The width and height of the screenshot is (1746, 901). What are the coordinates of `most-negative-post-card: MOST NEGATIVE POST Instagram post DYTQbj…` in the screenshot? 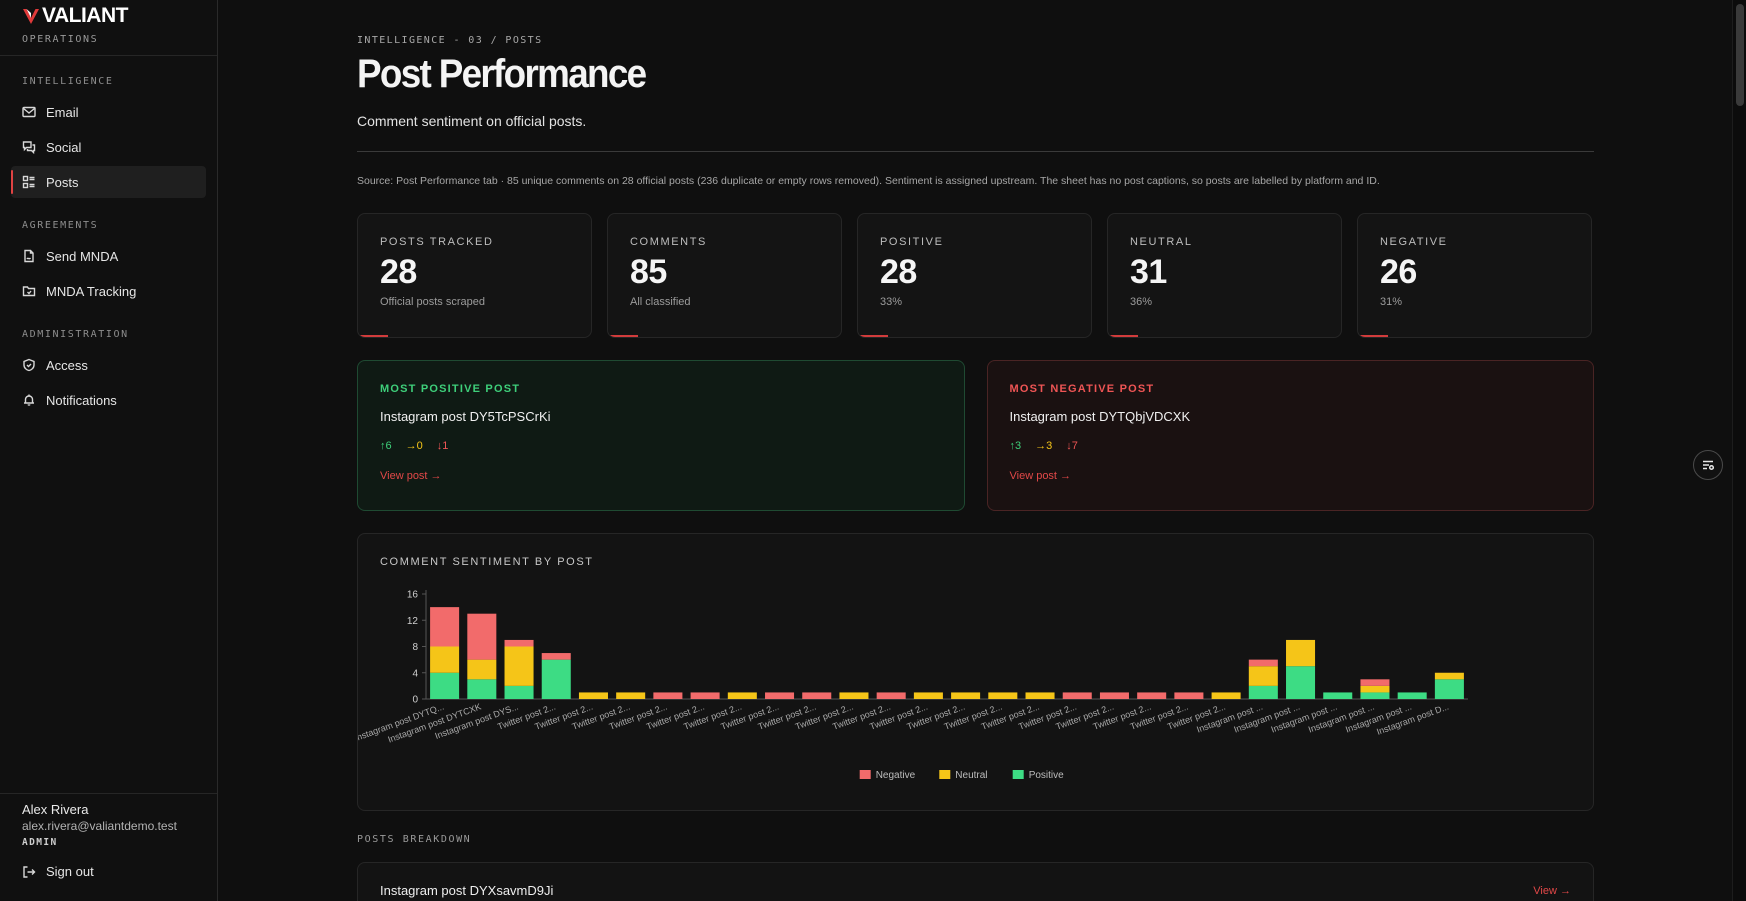 It's located at (1290, 435).